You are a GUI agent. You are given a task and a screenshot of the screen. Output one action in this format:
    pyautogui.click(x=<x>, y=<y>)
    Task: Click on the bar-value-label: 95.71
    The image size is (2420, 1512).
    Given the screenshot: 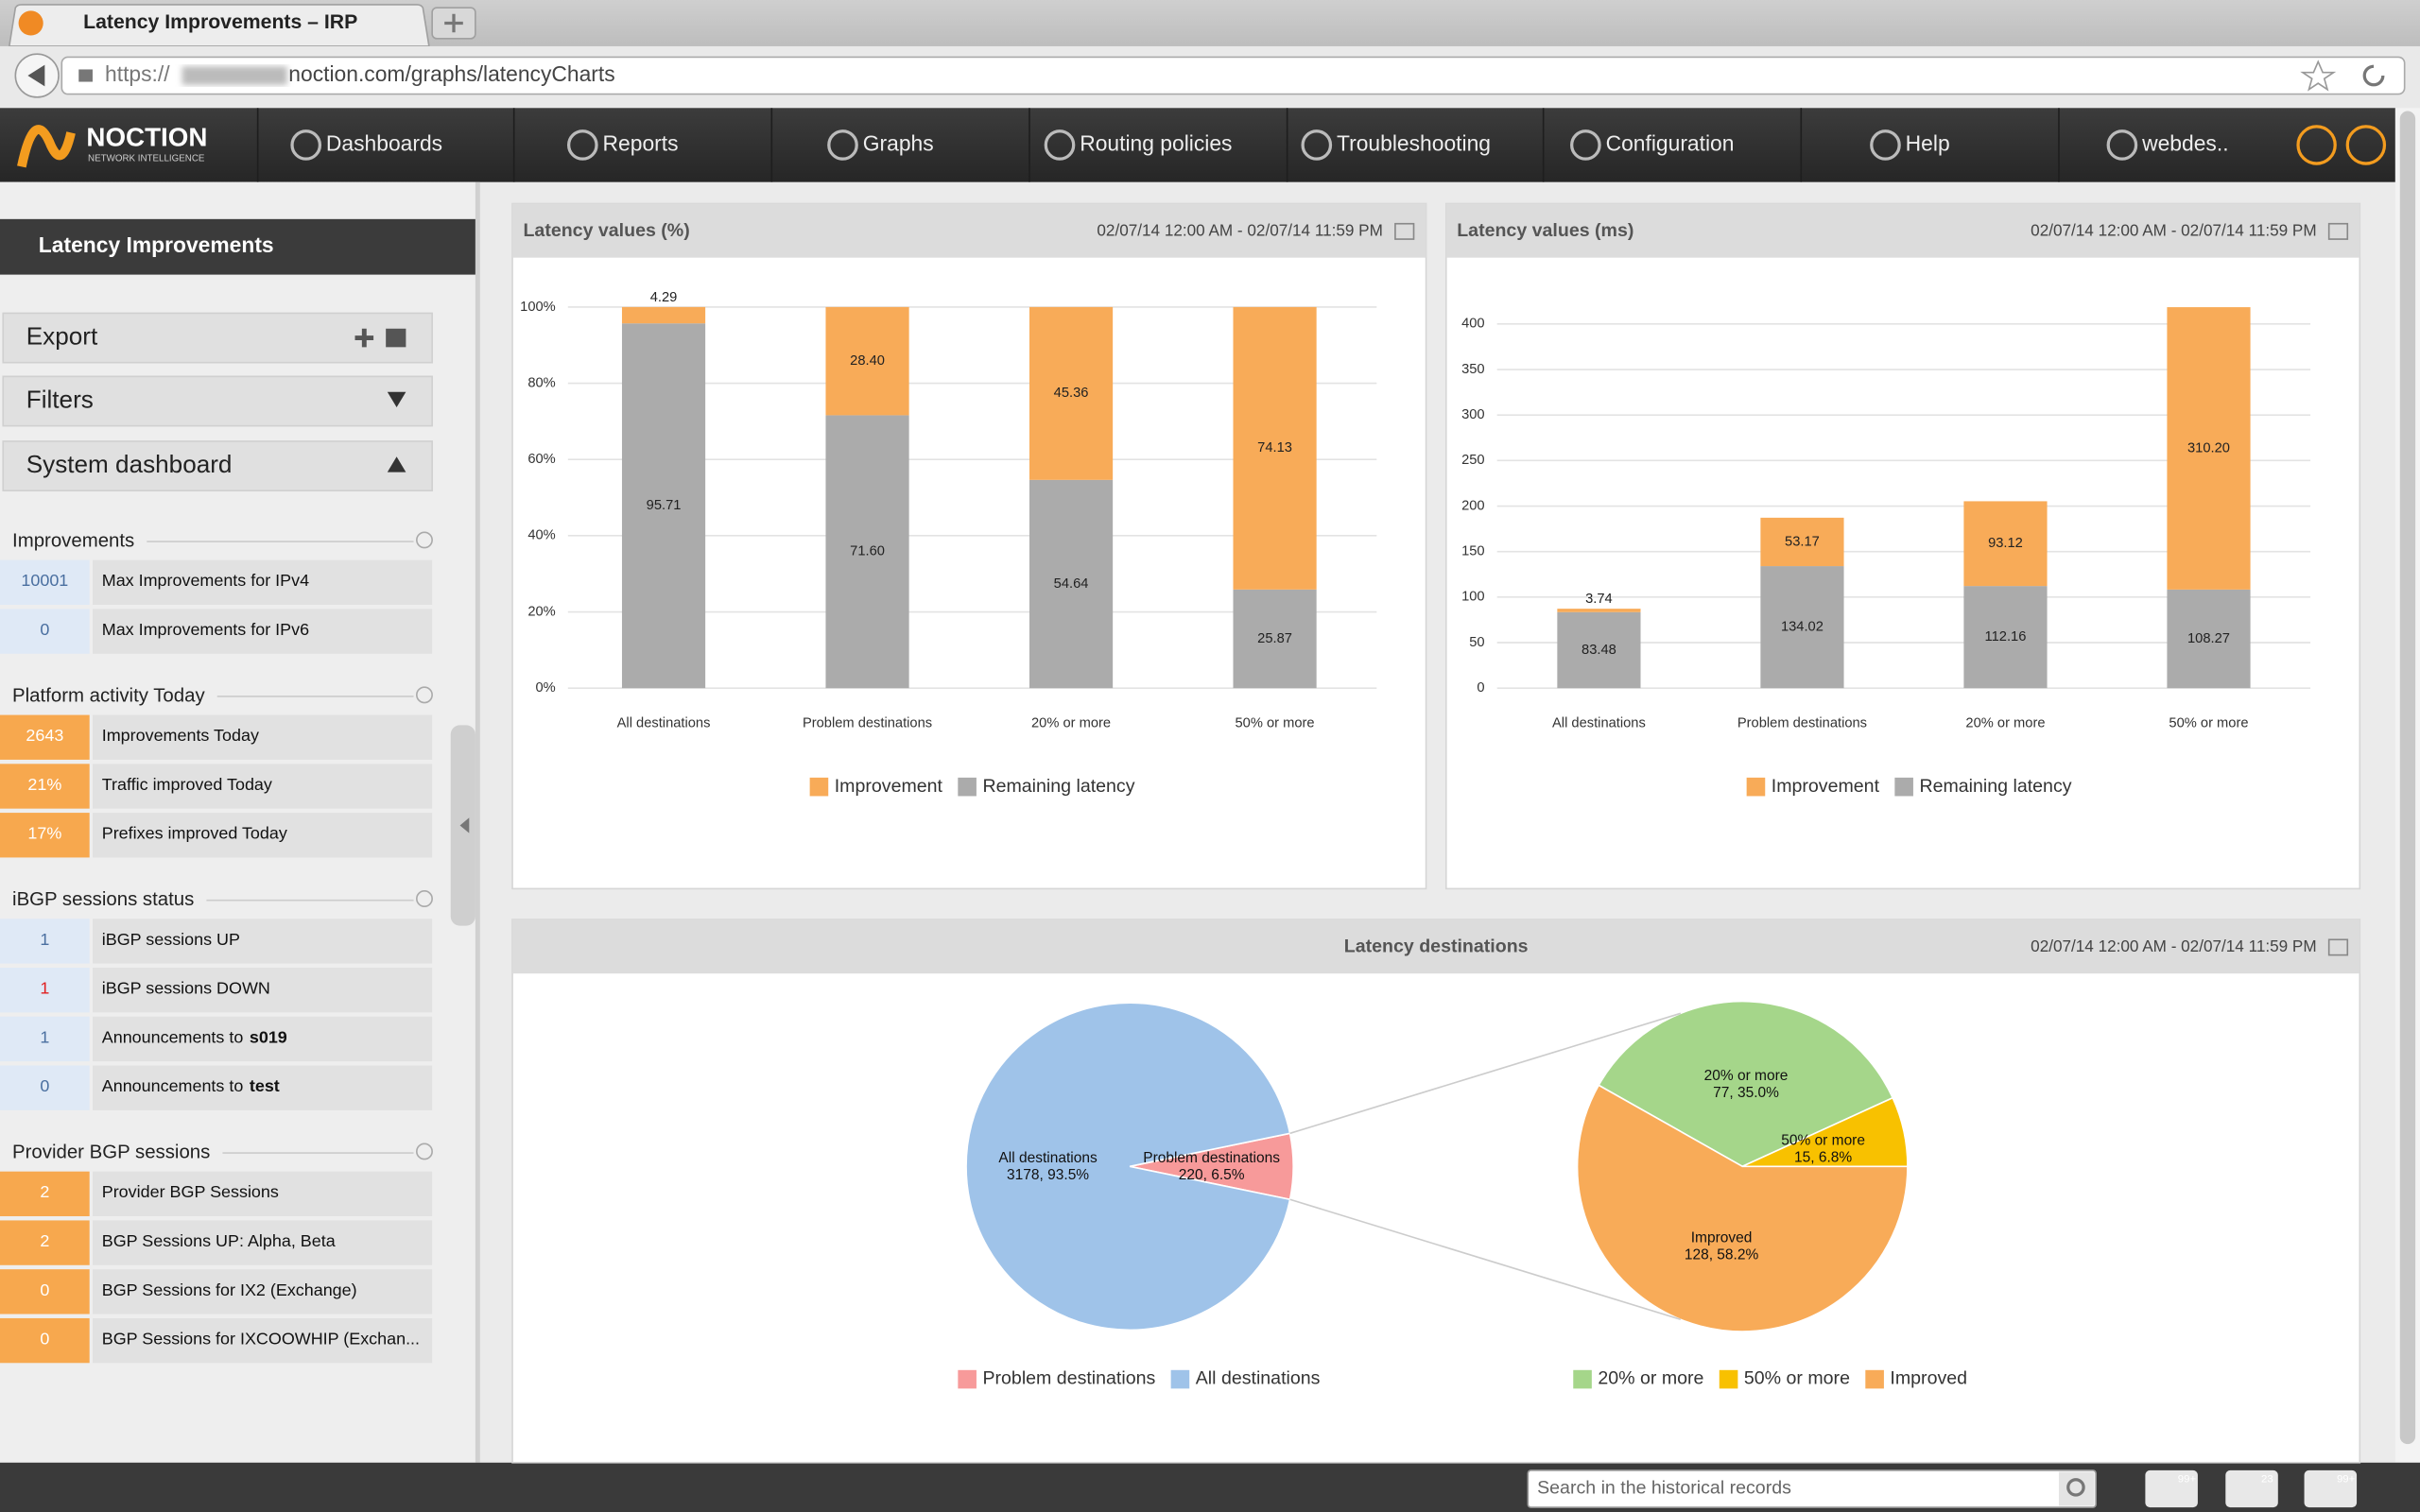 What is the action you would take?
    pyautogui.click(x=664, y=505)
    